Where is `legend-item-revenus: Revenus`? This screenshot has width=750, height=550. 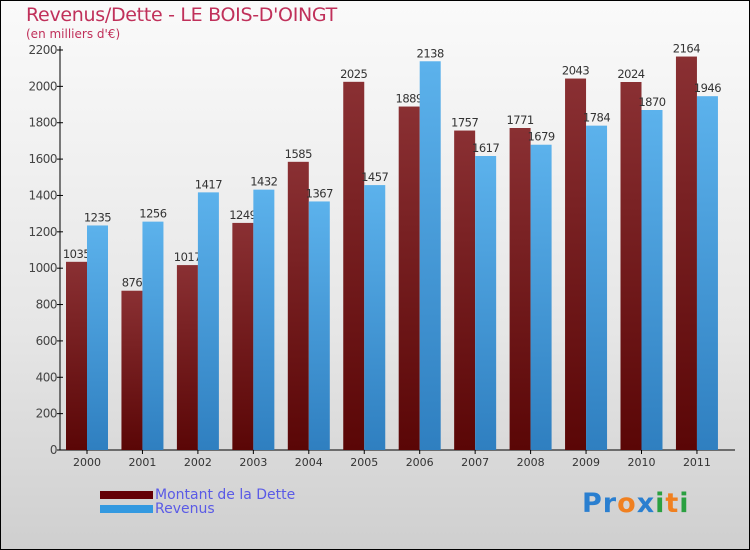
legend-item-revenus: Revenus is located at coordinates (157, 509).